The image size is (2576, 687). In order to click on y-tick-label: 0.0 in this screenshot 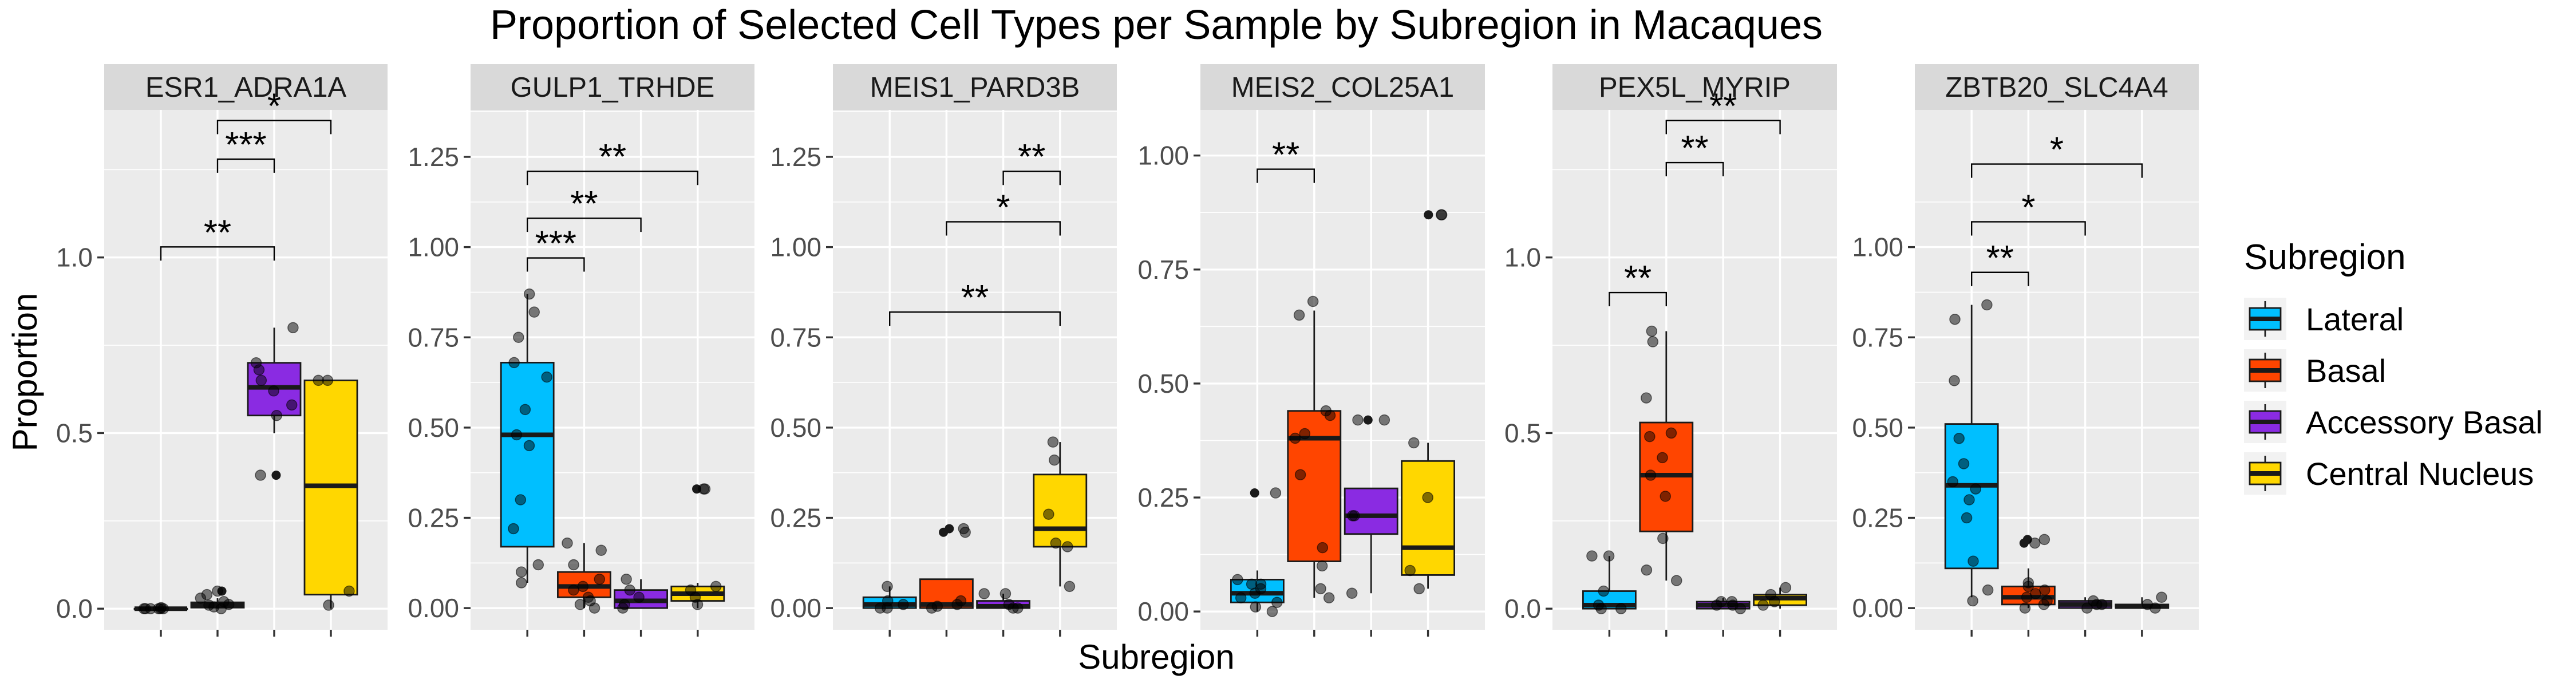, I will do `click(74, 608)`.